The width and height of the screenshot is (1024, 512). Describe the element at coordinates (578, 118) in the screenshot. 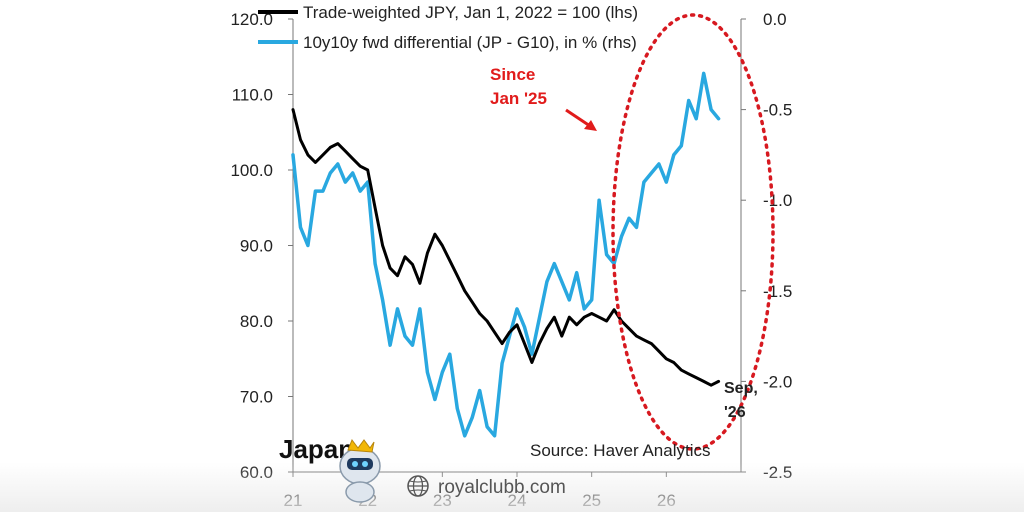

I see `annotation-arrow` at that location.